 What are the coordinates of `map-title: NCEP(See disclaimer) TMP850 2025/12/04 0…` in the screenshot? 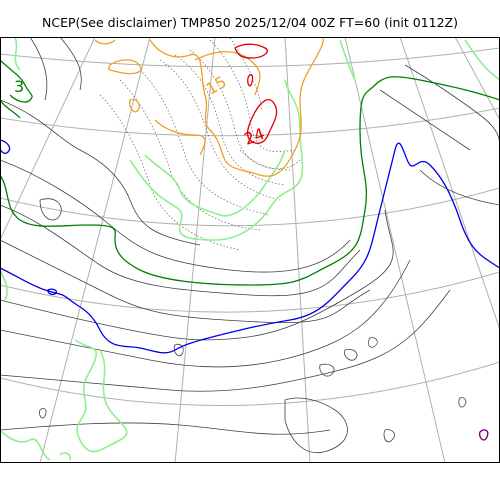 It's located at (249, 22).